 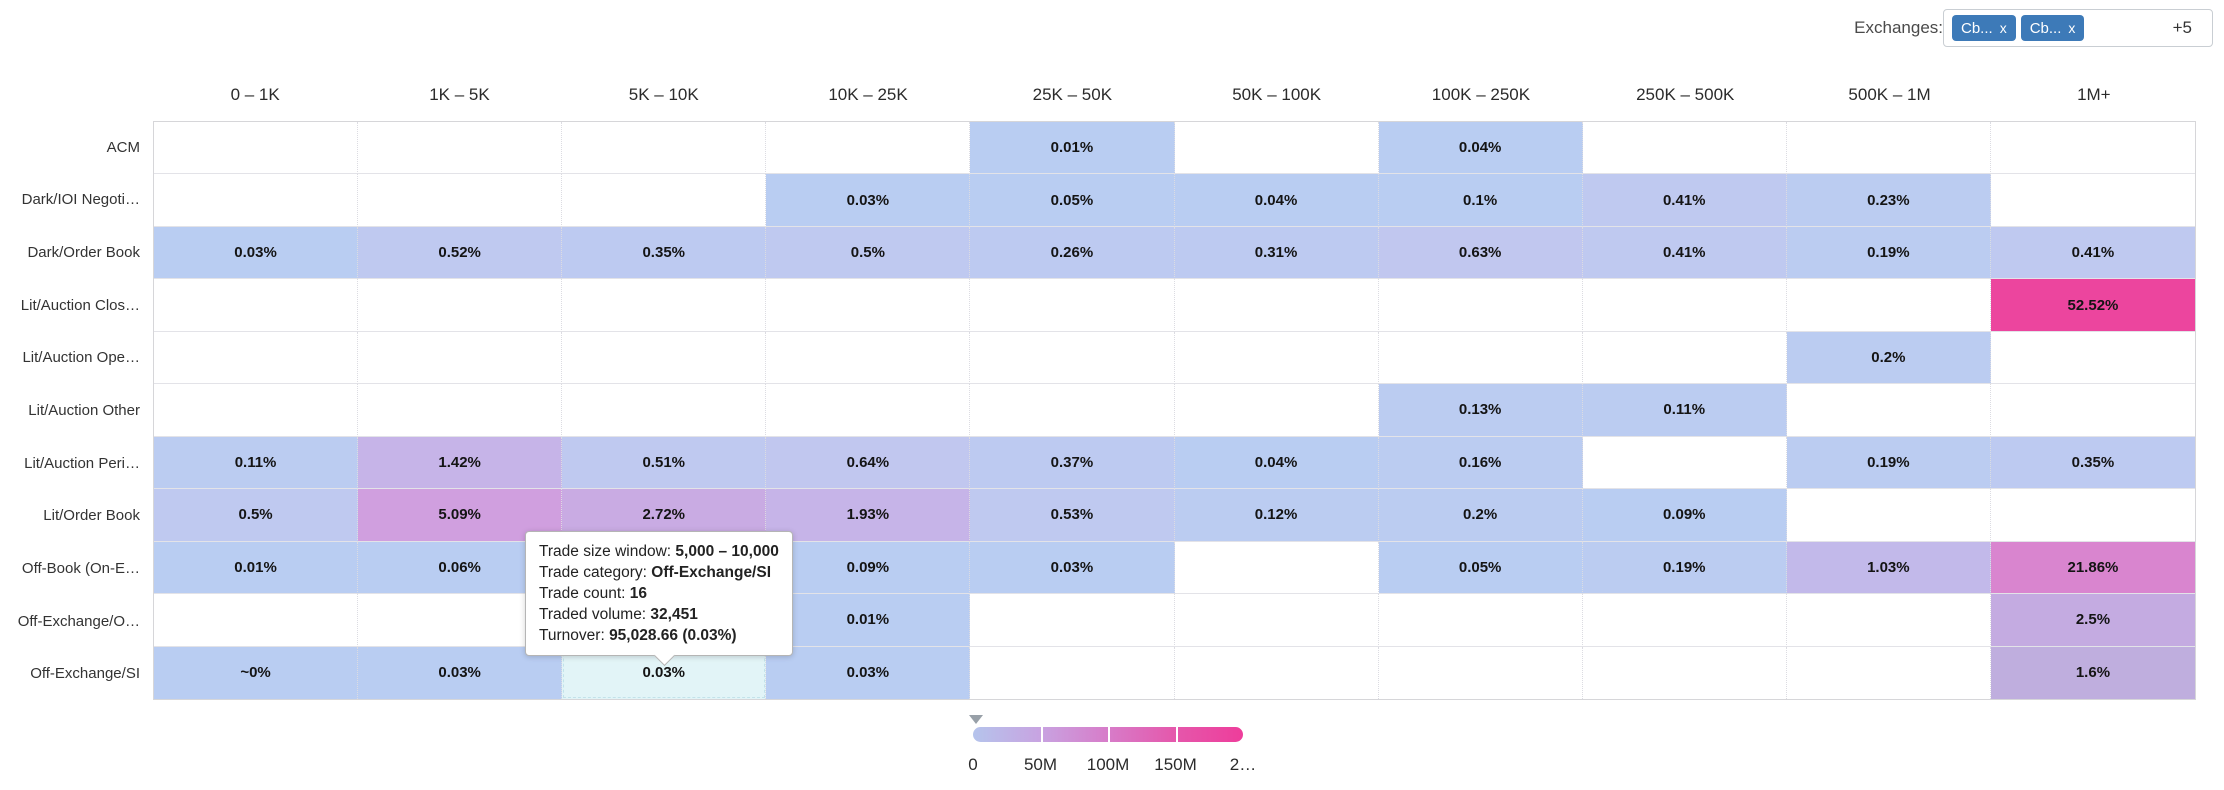 What do you see at coordinates (1480, 463) in the screenshot?
I see `heatmap-cell: 0.16%` at bounding box center [1480, 463].